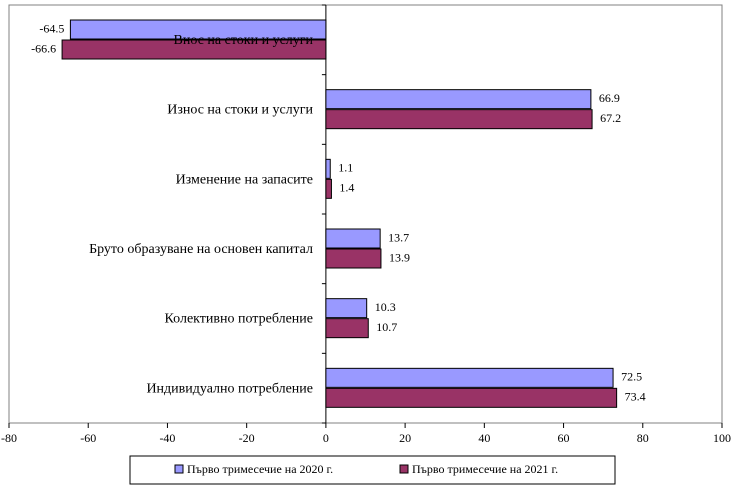 This screenshot has width=740, height=504. I want to click on value-label: 67.2, so click(610, 118).